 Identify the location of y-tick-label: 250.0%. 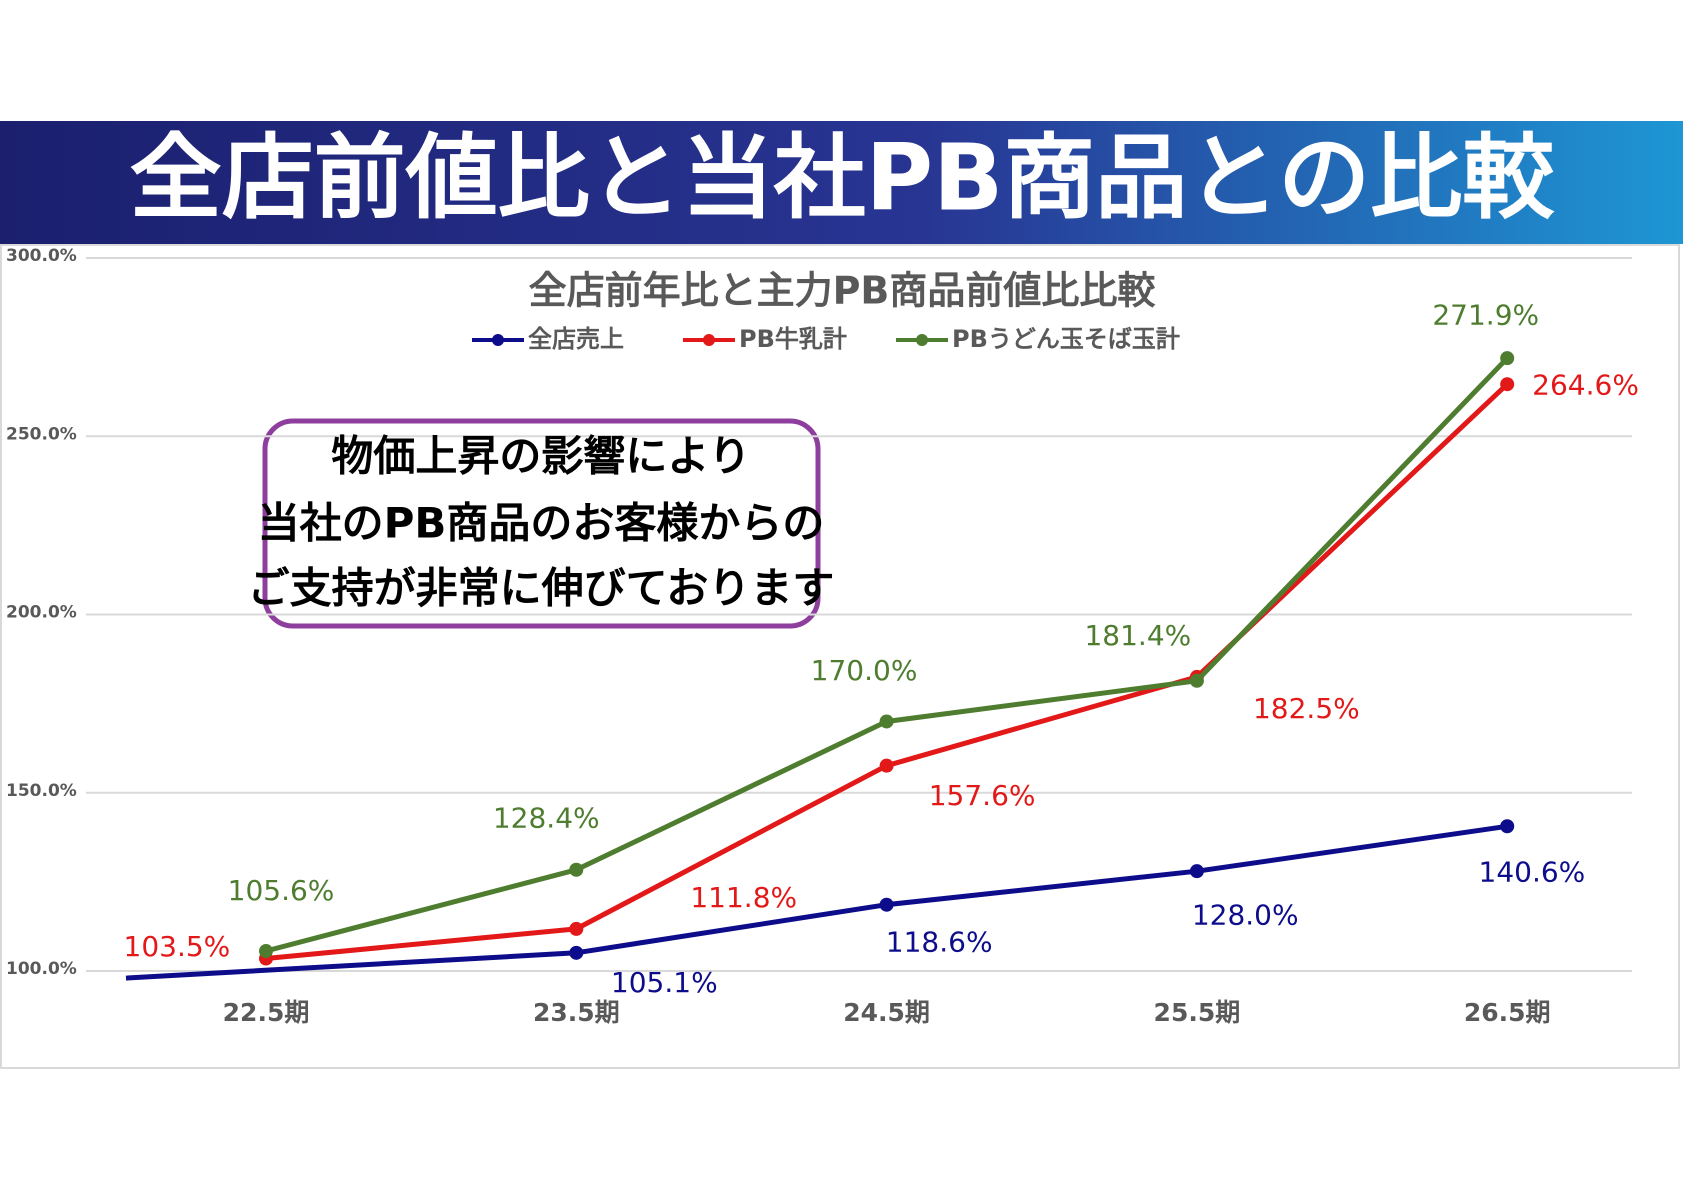
(41, 434).